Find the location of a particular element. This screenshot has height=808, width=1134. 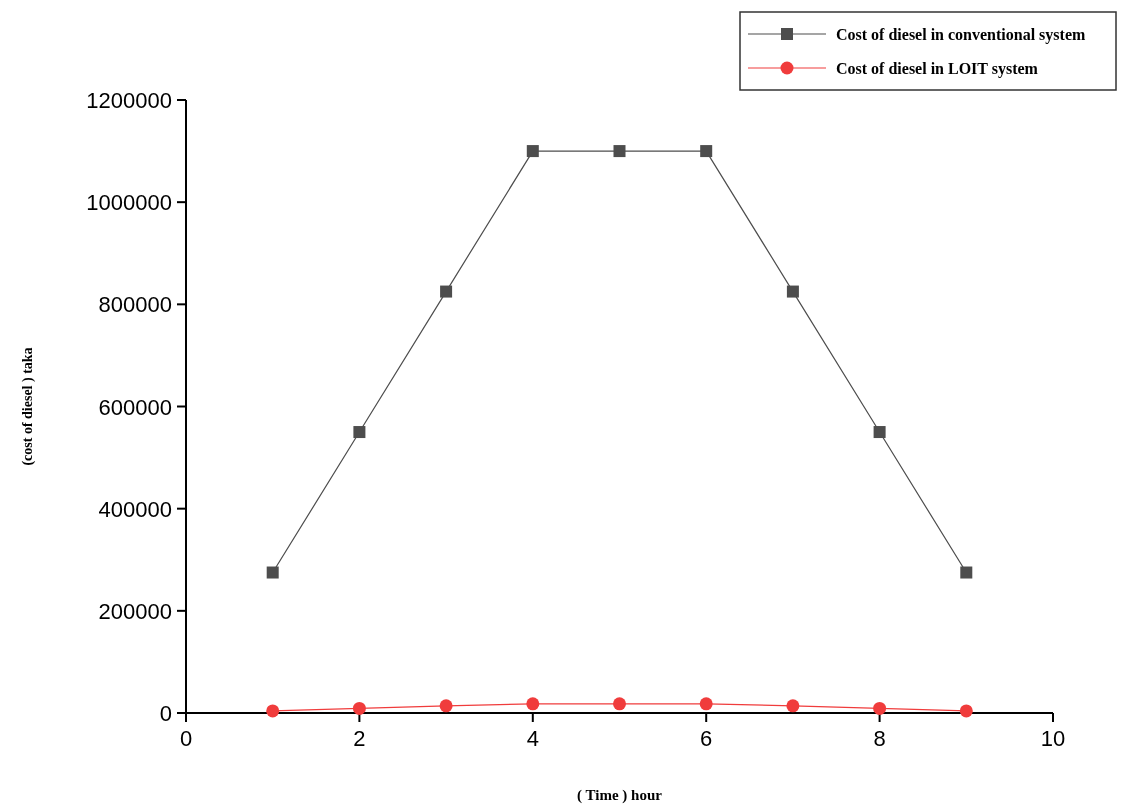

x-axis-title: ( Time ) hour is located at coordinates (620, 795).